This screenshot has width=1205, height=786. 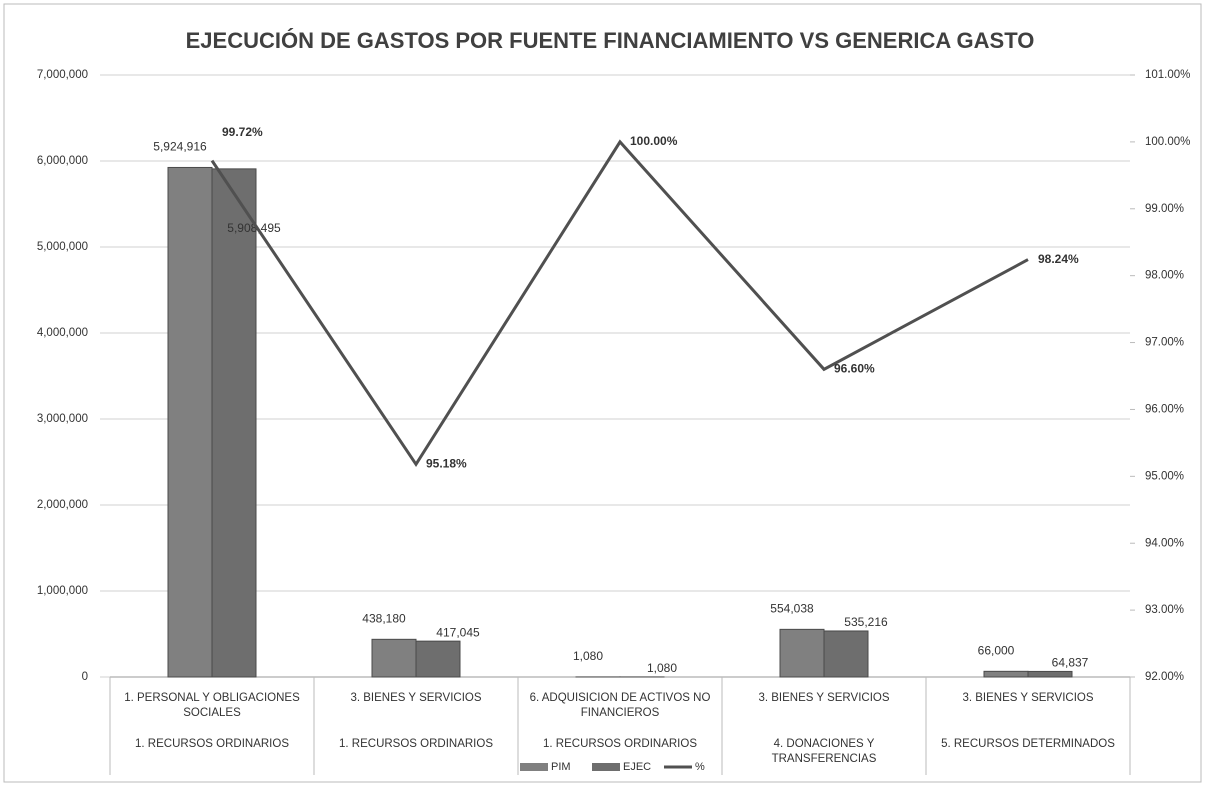 What do you see at coordinates (1167, 75) in the screenshot?
I see `y2-tick-label: 101.00%` at bounding box center [1167, 75].